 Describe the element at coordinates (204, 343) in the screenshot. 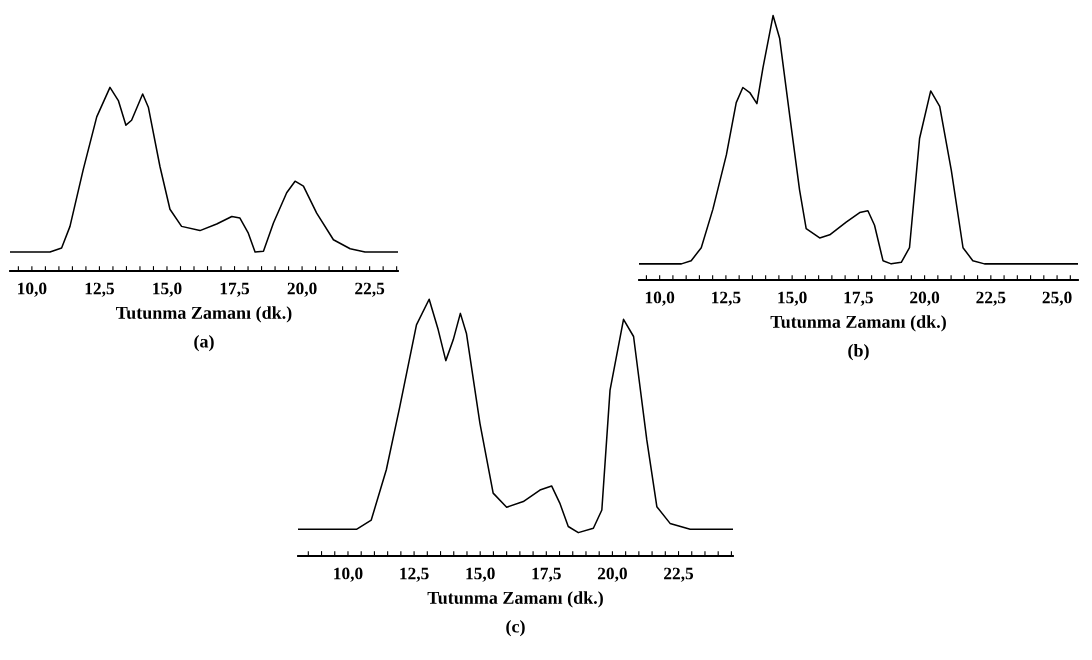

I see `text: (a)` at that location.